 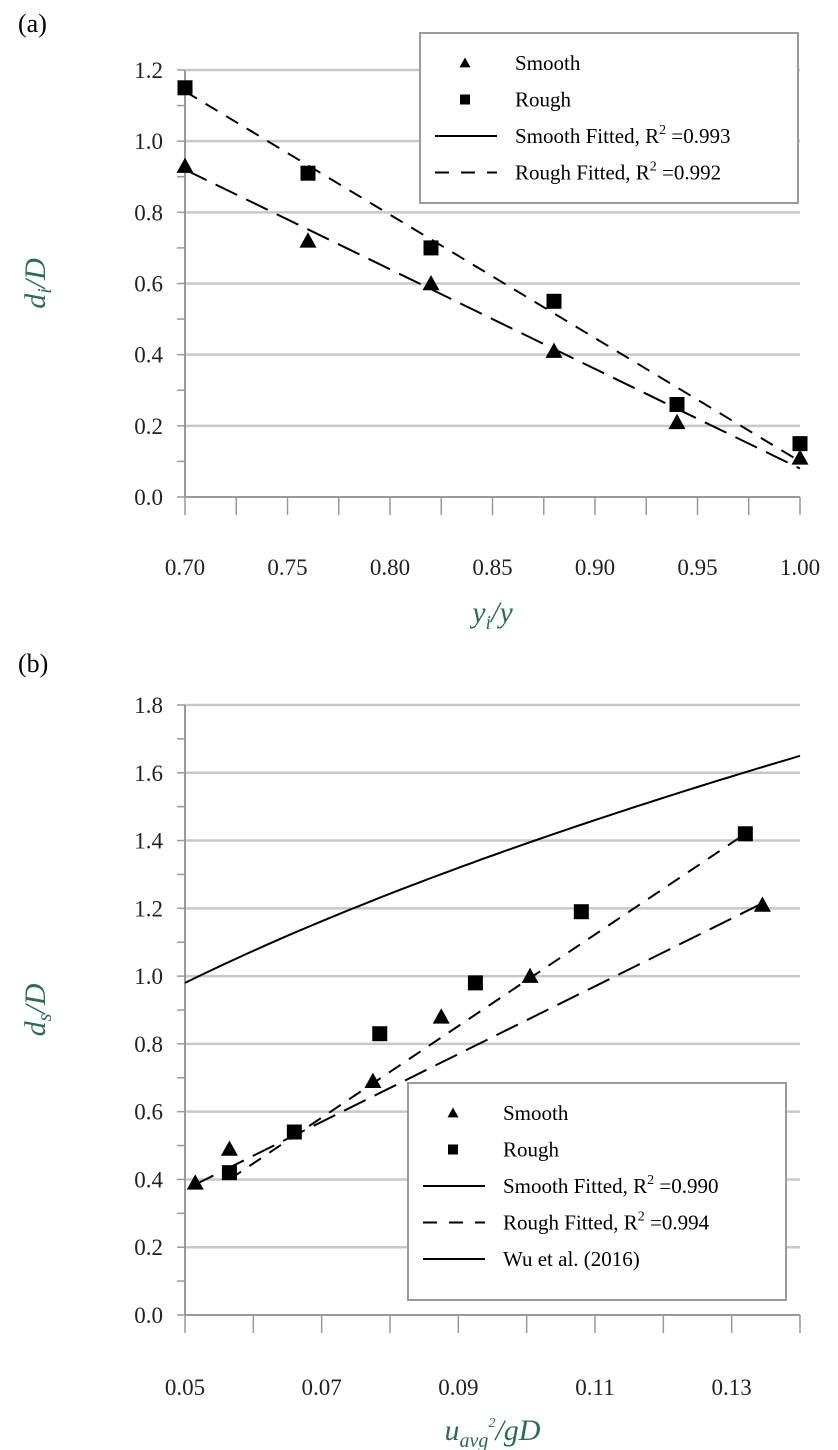 I want to click on panel-b-xlabel-rest: /gD, so click(x=516, y=1430).